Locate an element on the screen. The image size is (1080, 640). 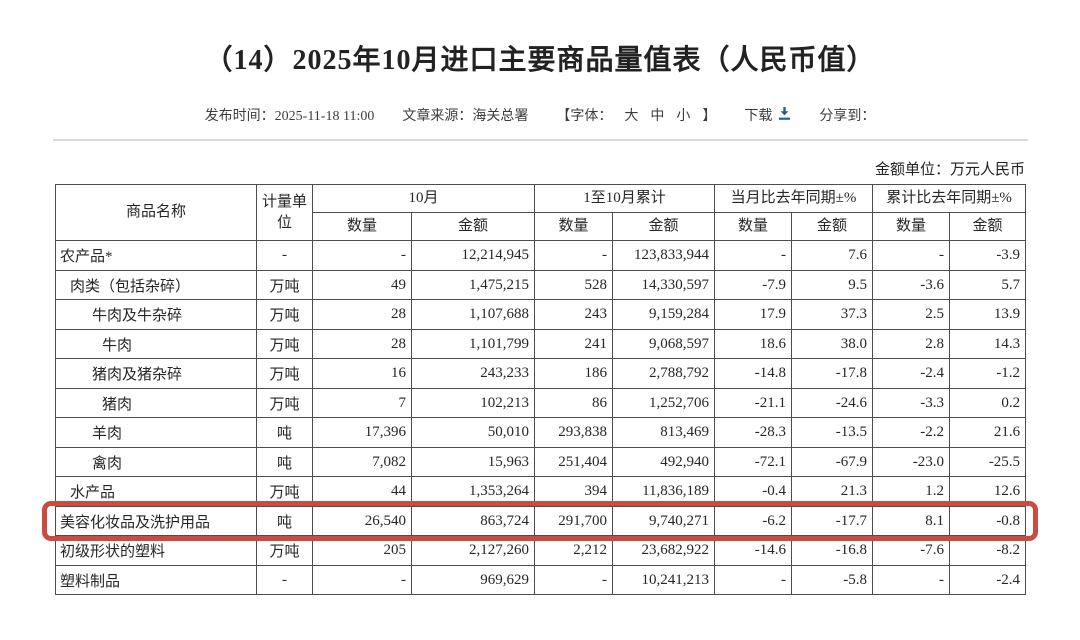
download-label: 下载 is located at coordinates (758, 116).